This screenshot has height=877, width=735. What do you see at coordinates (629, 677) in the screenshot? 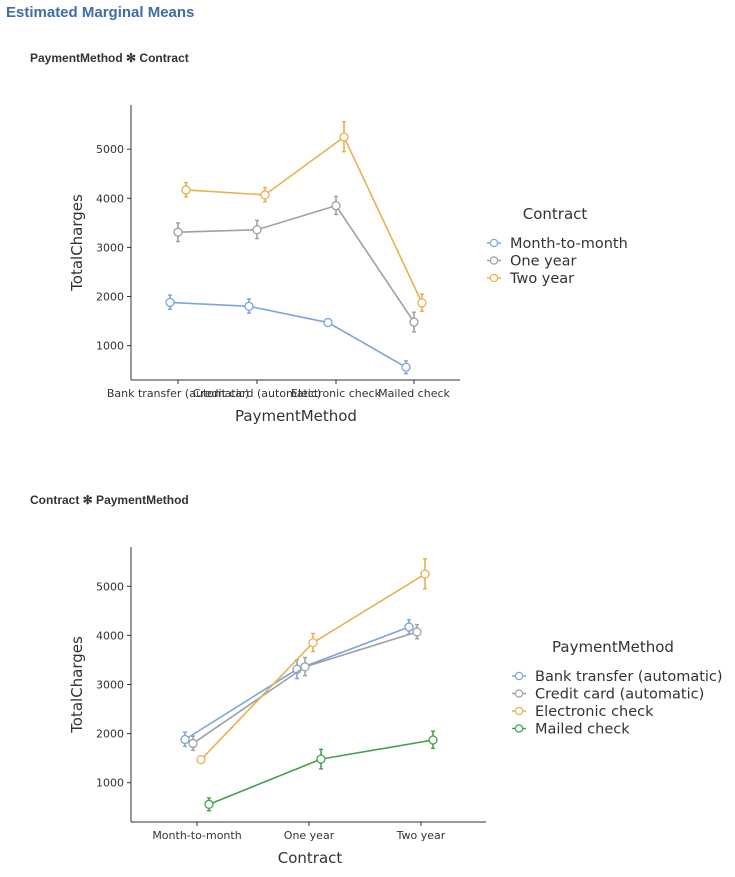
I see `legend-item: Bank transfer (automatic)` at bounding box center [629, 677].